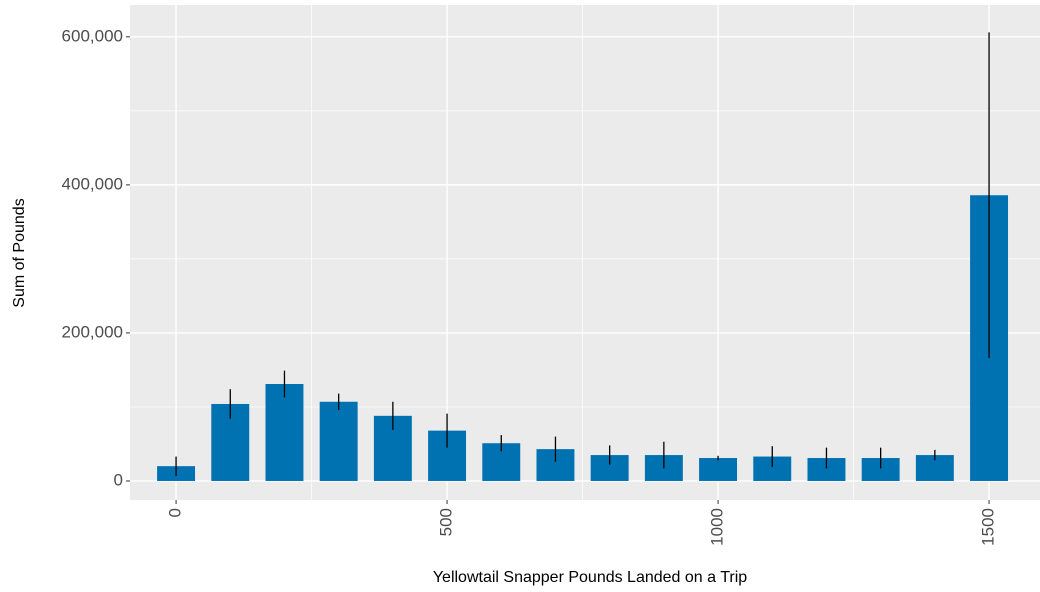 This screenshot has height=592, width=1040. What do you see at coordinates (19, 252) in the screenshot?
I see `y-axis-title: Sum of Pounds` at bounding box center [19, 252].